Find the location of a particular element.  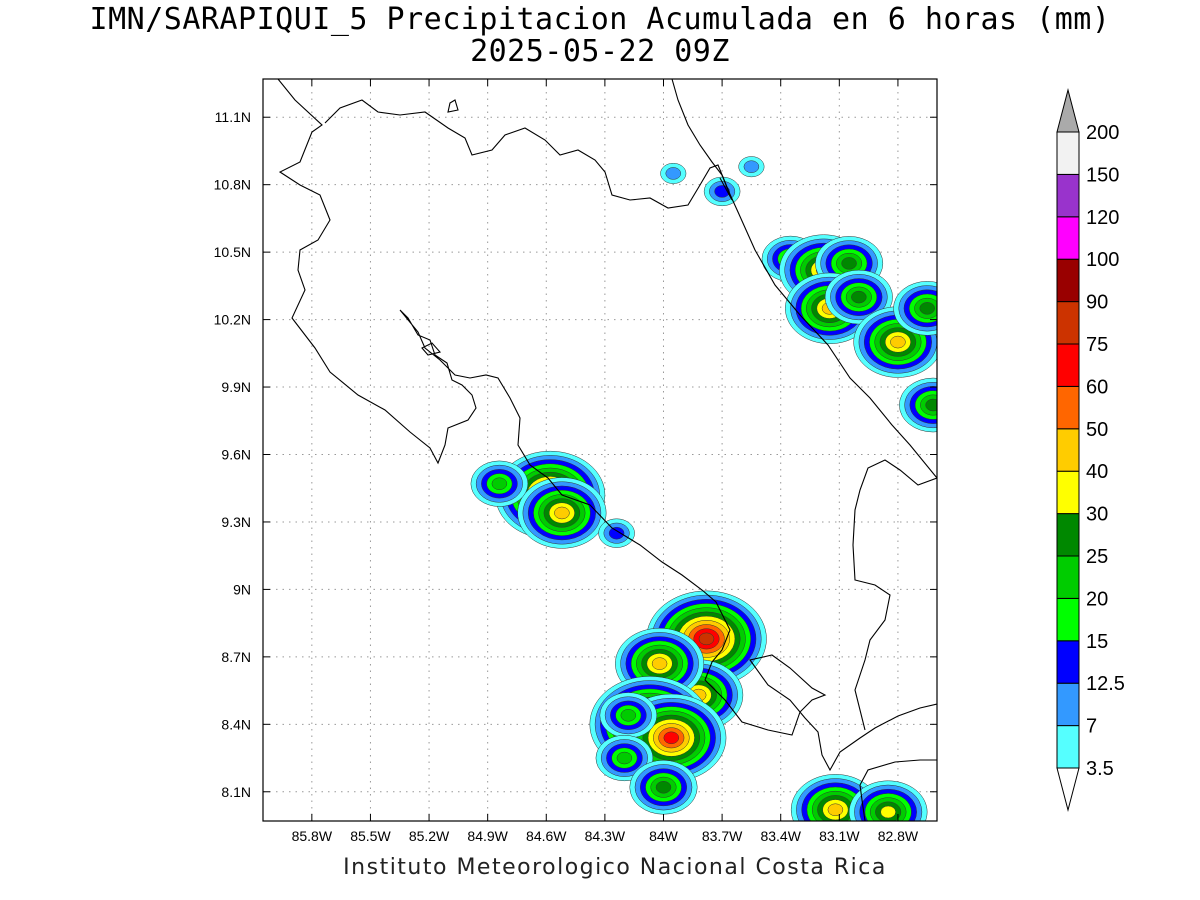

colorbar-label: 100 is located at coordinates (1102, 260).